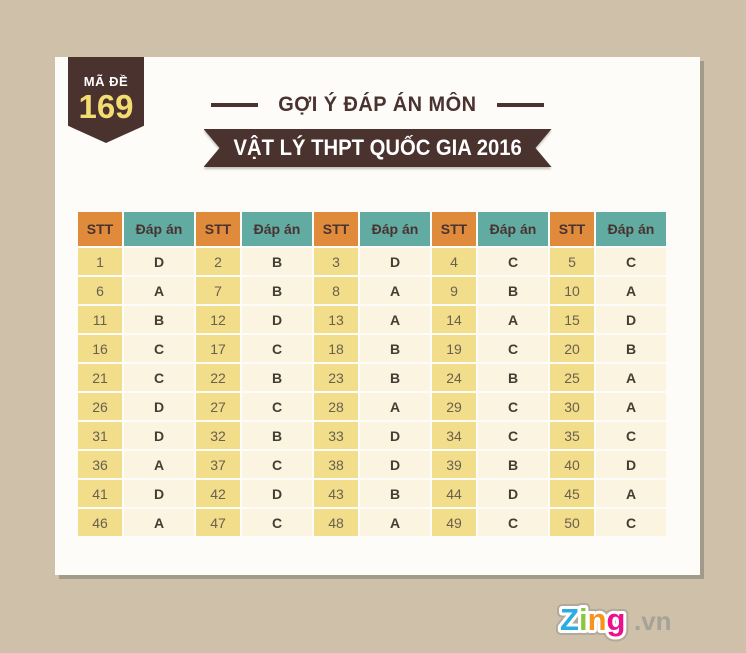 The height and width of the screenshot is (653, 746). I want to click on question-number-cell: 50, so click(572, 522).